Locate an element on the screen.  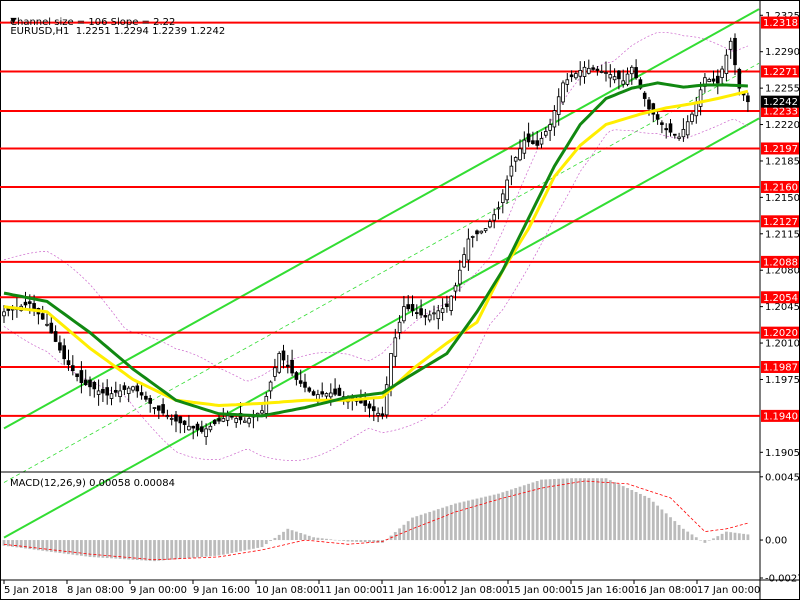
macd-signal-line is located at coordinates (375, 520).